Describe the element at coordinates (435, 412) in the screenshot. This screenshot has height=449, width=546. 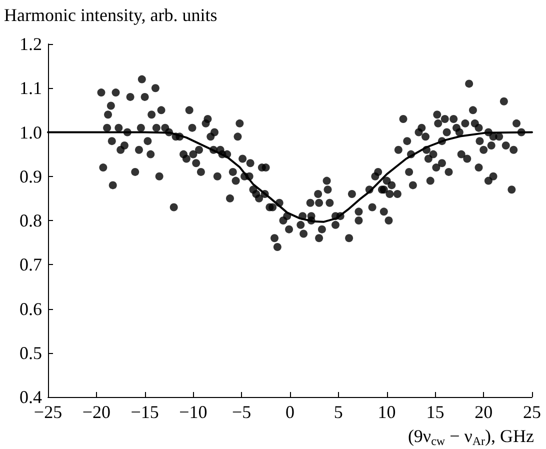
I see `x-tick-label: 15` at that location.